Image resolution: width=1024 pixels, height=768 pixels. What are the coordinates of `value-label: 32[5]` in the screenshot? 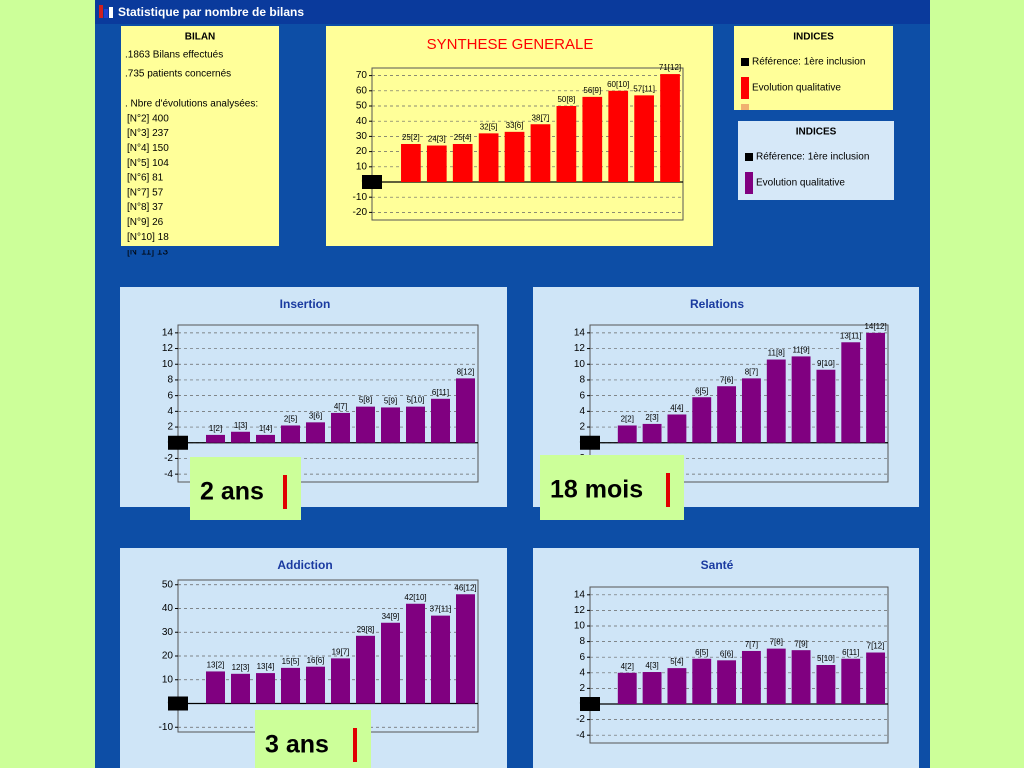 It's located at (489, 126).